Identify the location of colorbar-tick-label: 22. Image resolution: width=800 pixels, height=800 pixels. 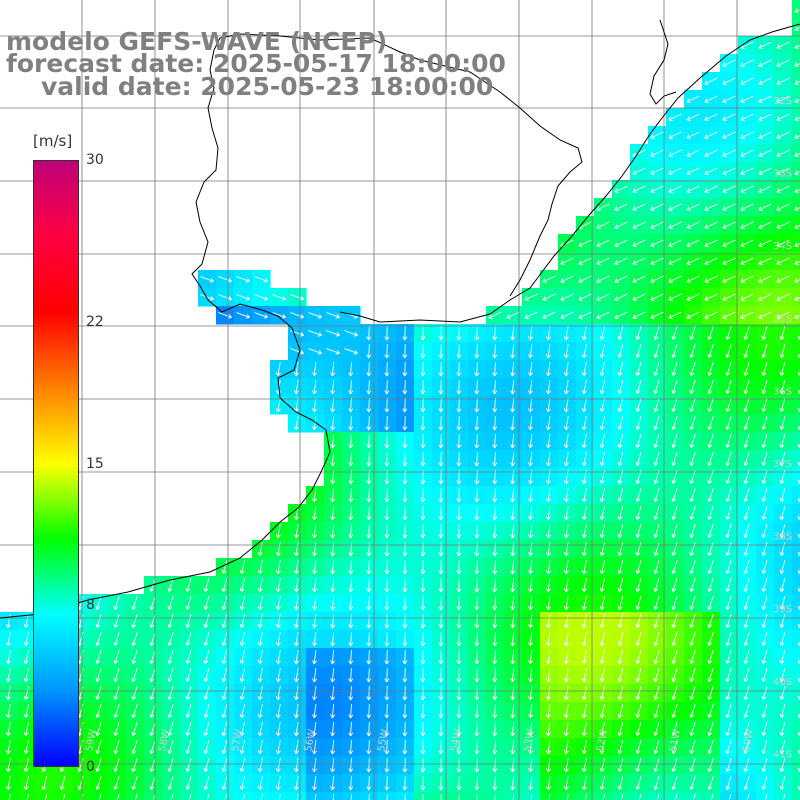
(95, 321).